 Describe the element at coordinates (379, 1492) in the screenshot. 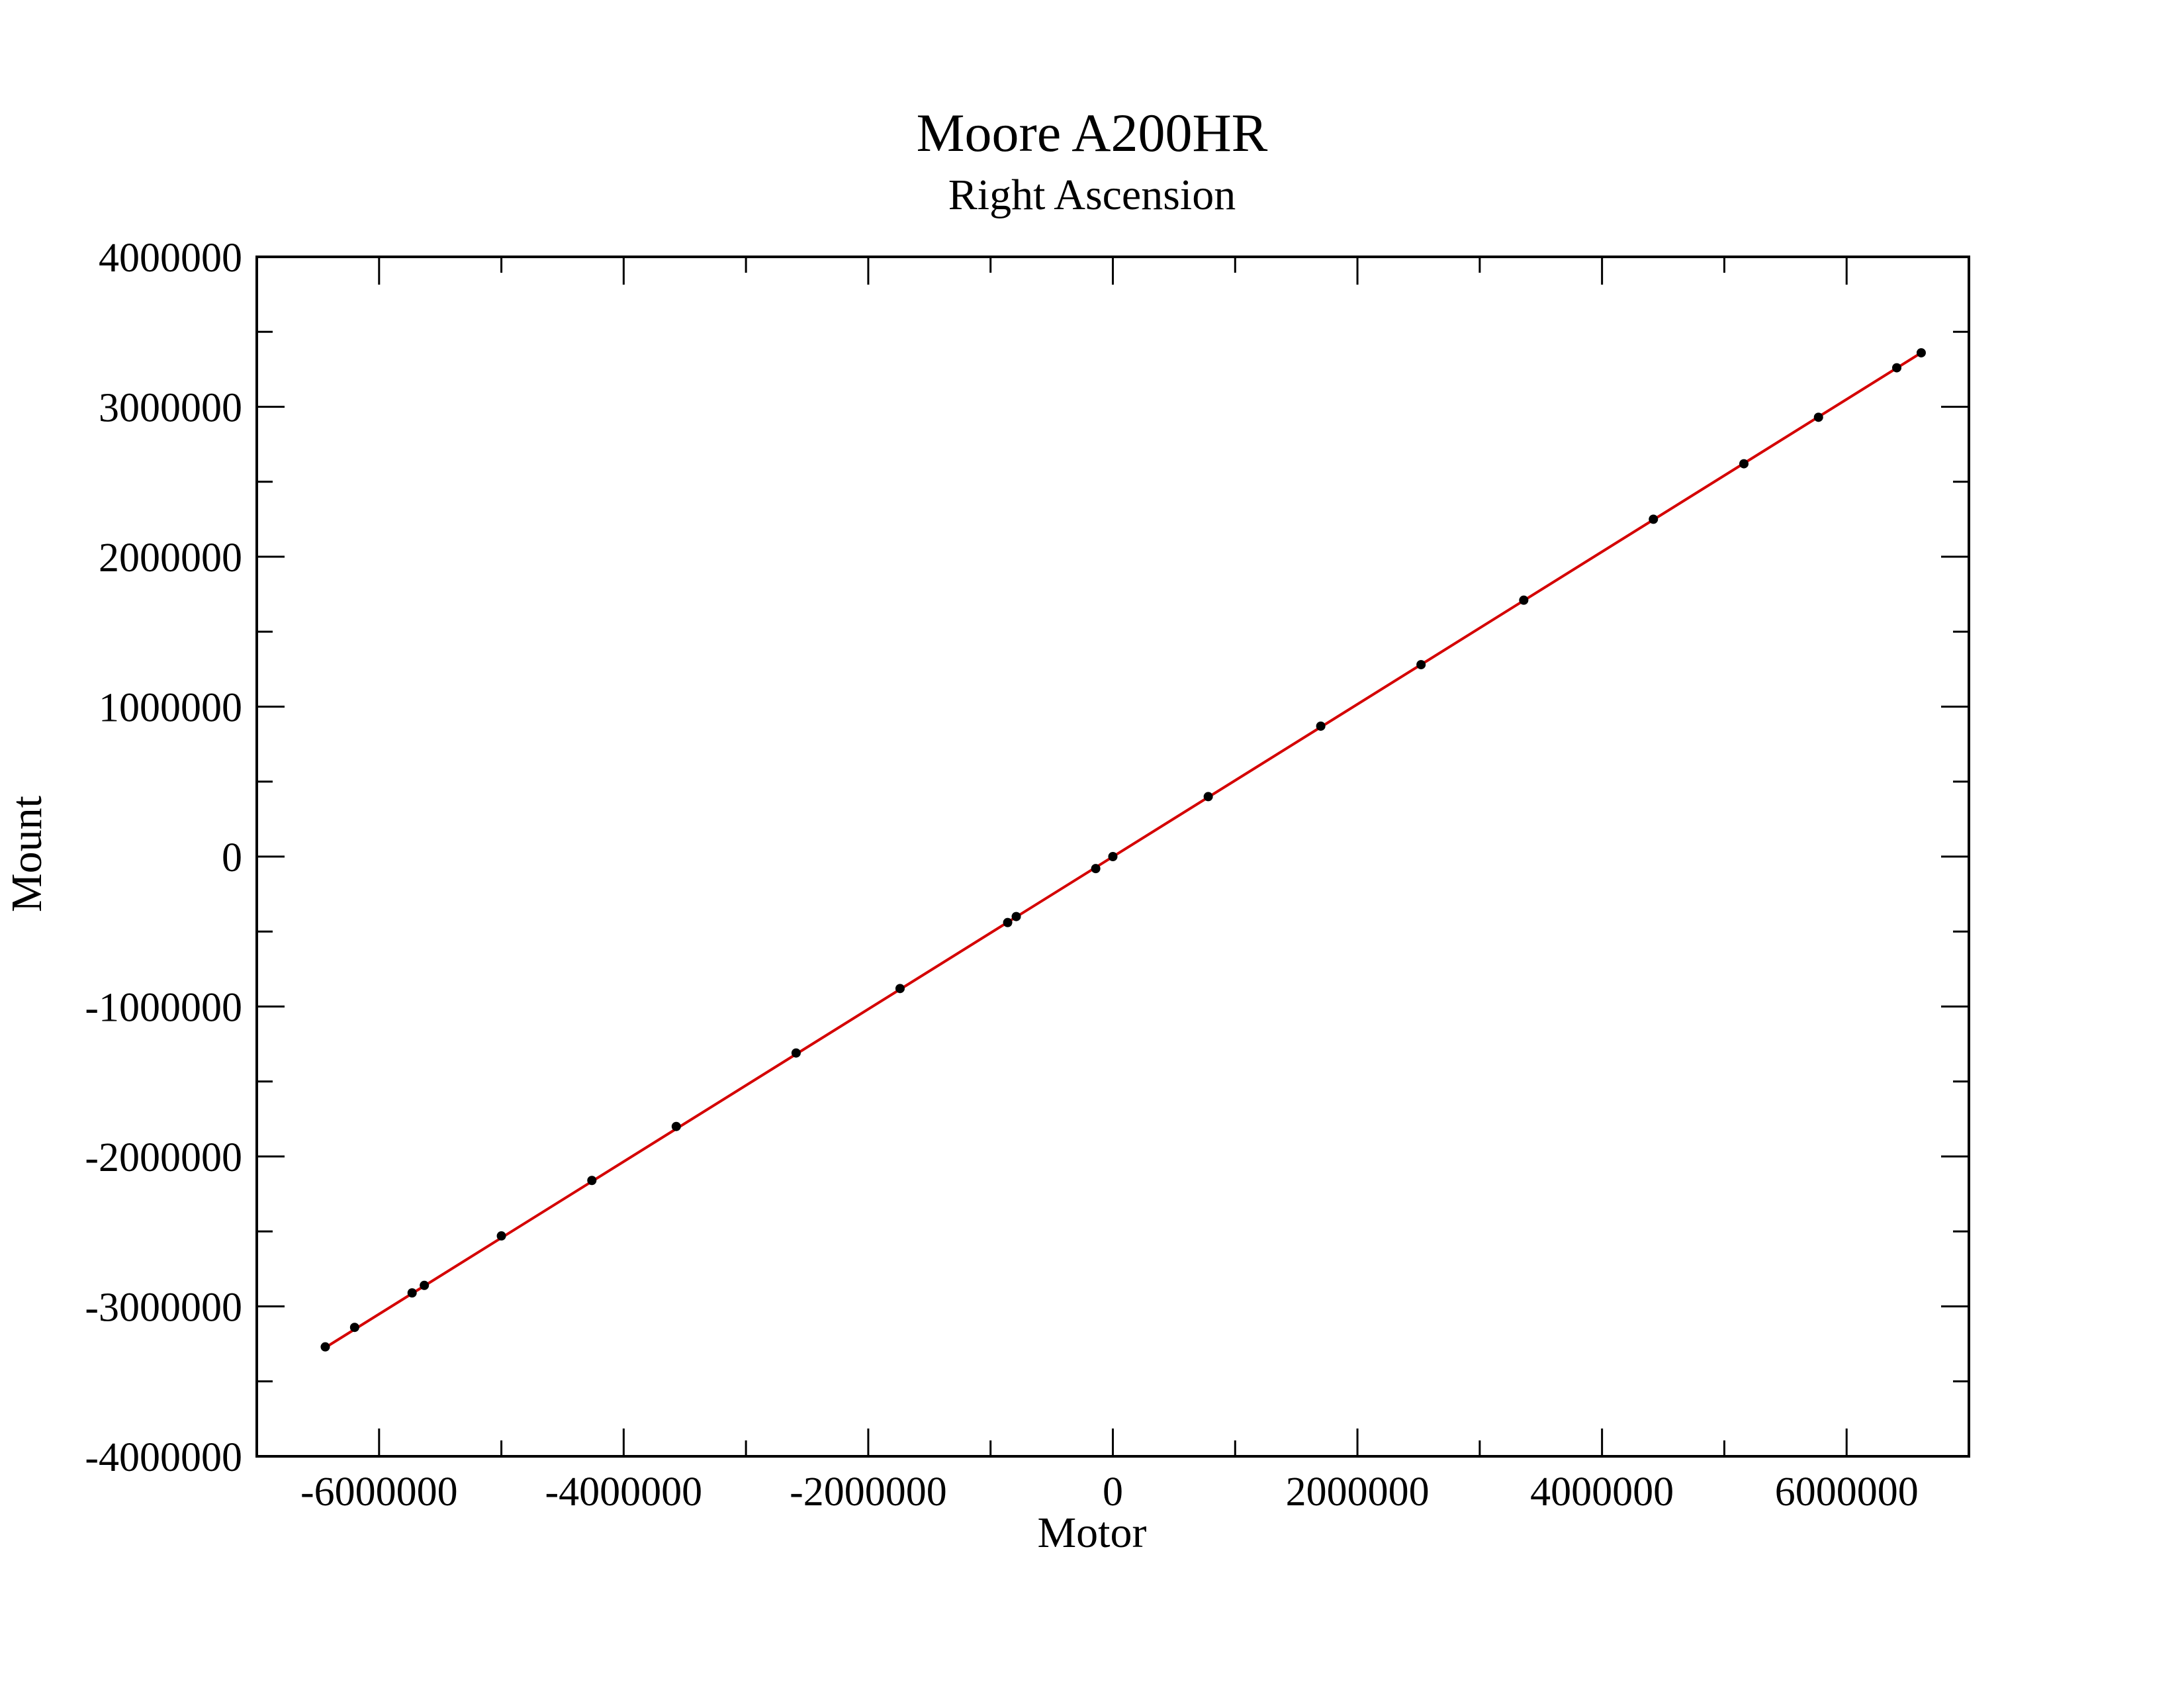

I see `x-tick-label: -6000000` at that location.